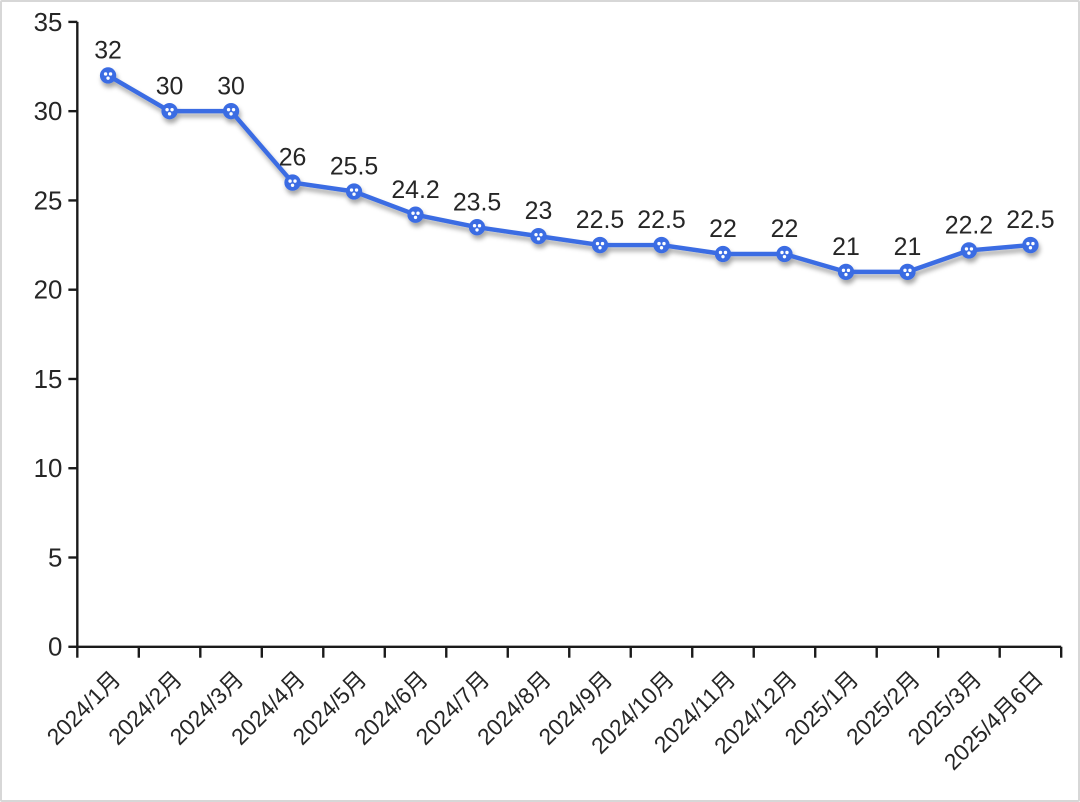  What do you see at coordinates (354, 167) in the screenshot?
I see `data-label: 25.5` at bounding box center [354, 167].